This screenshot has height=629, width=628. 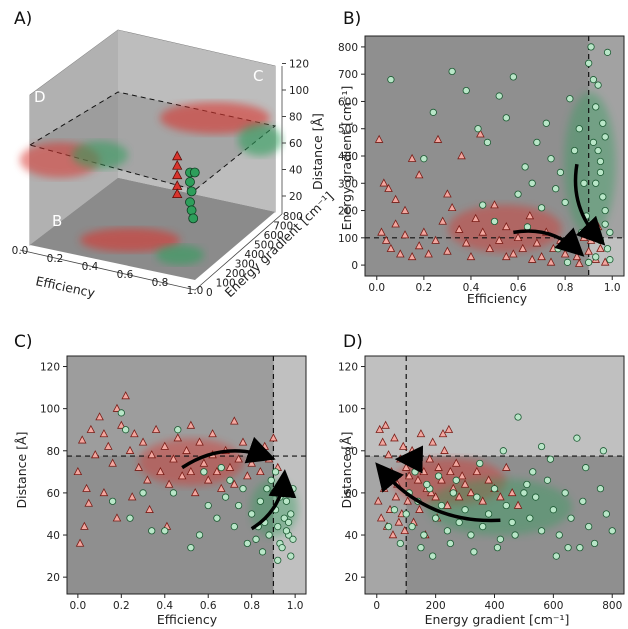 I want to click on corner-label-d: D, so click(x=40, y=97).